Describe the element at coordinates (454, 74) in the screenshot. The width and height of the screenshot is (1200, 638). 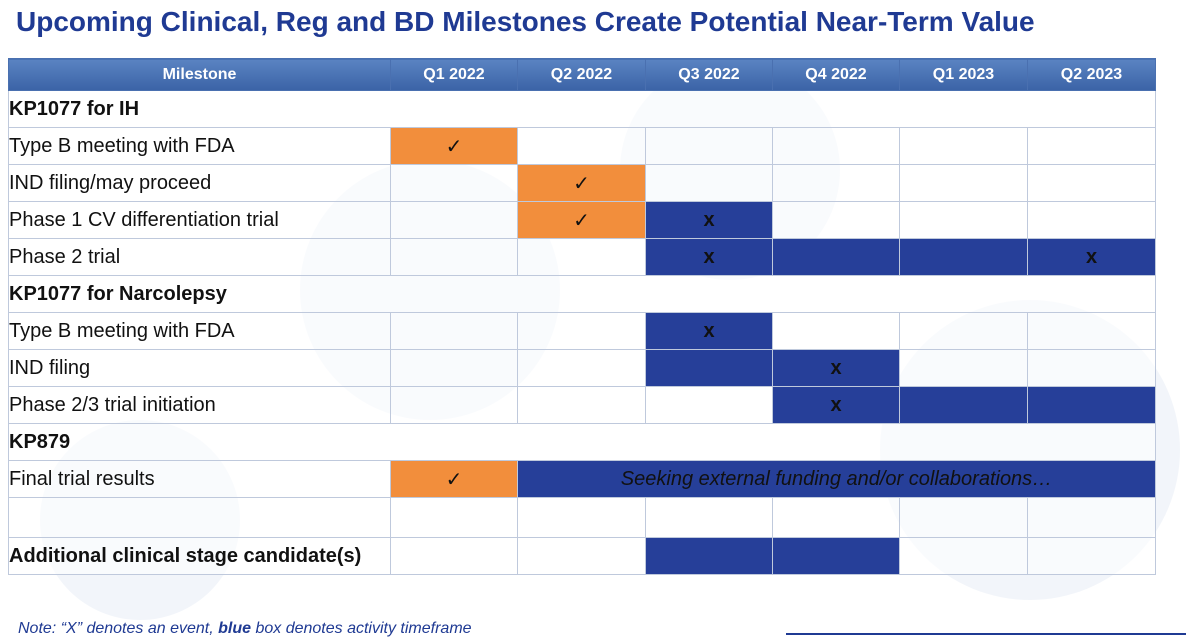
I see `column-header-q1-2022: Q1 2022` at that location.